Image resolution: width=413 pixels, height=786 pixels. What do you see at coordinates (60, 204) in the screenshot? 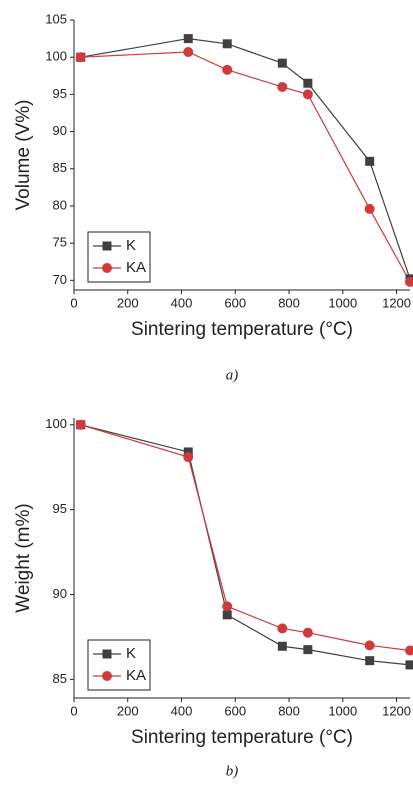
I see `y-tick-label: 80` at bounding box center [60, 204].